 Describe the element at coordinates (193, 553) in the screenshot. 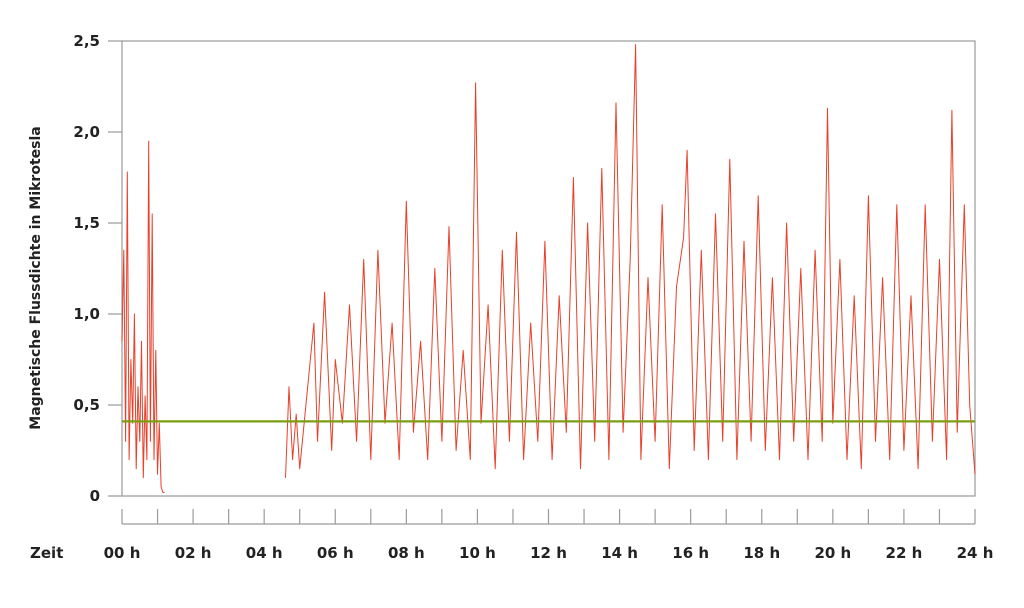

I see `x-tick-label-1: 02 h` at that location.